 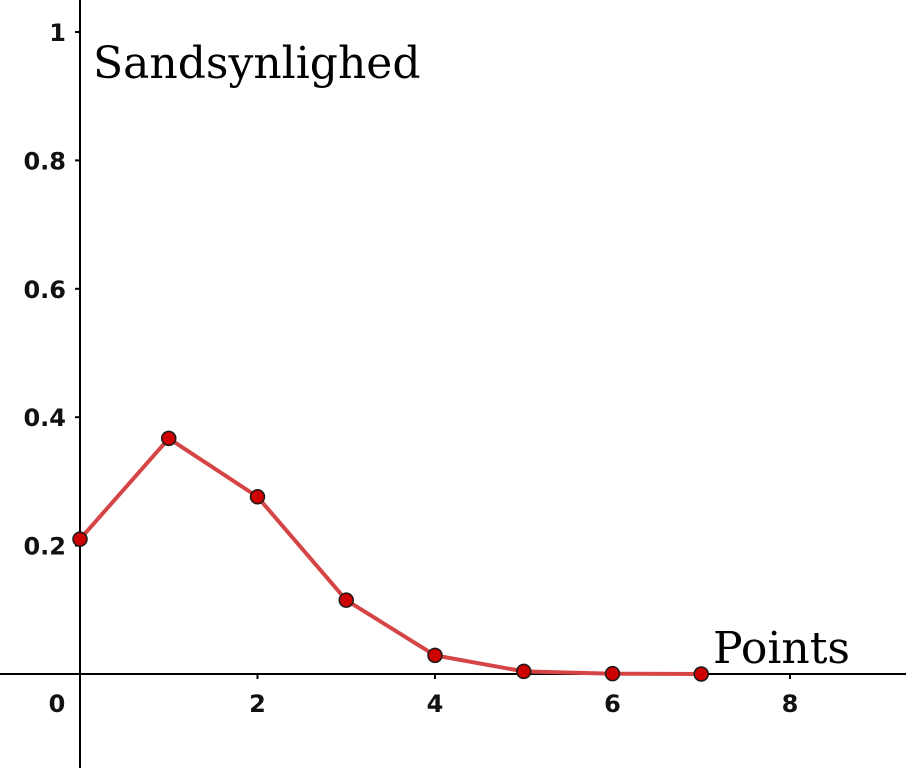 What do you see at coordinates (44, 418) in the screenshot?
I see `y-tick-label: 0.4` at bounding box center [44, 418].